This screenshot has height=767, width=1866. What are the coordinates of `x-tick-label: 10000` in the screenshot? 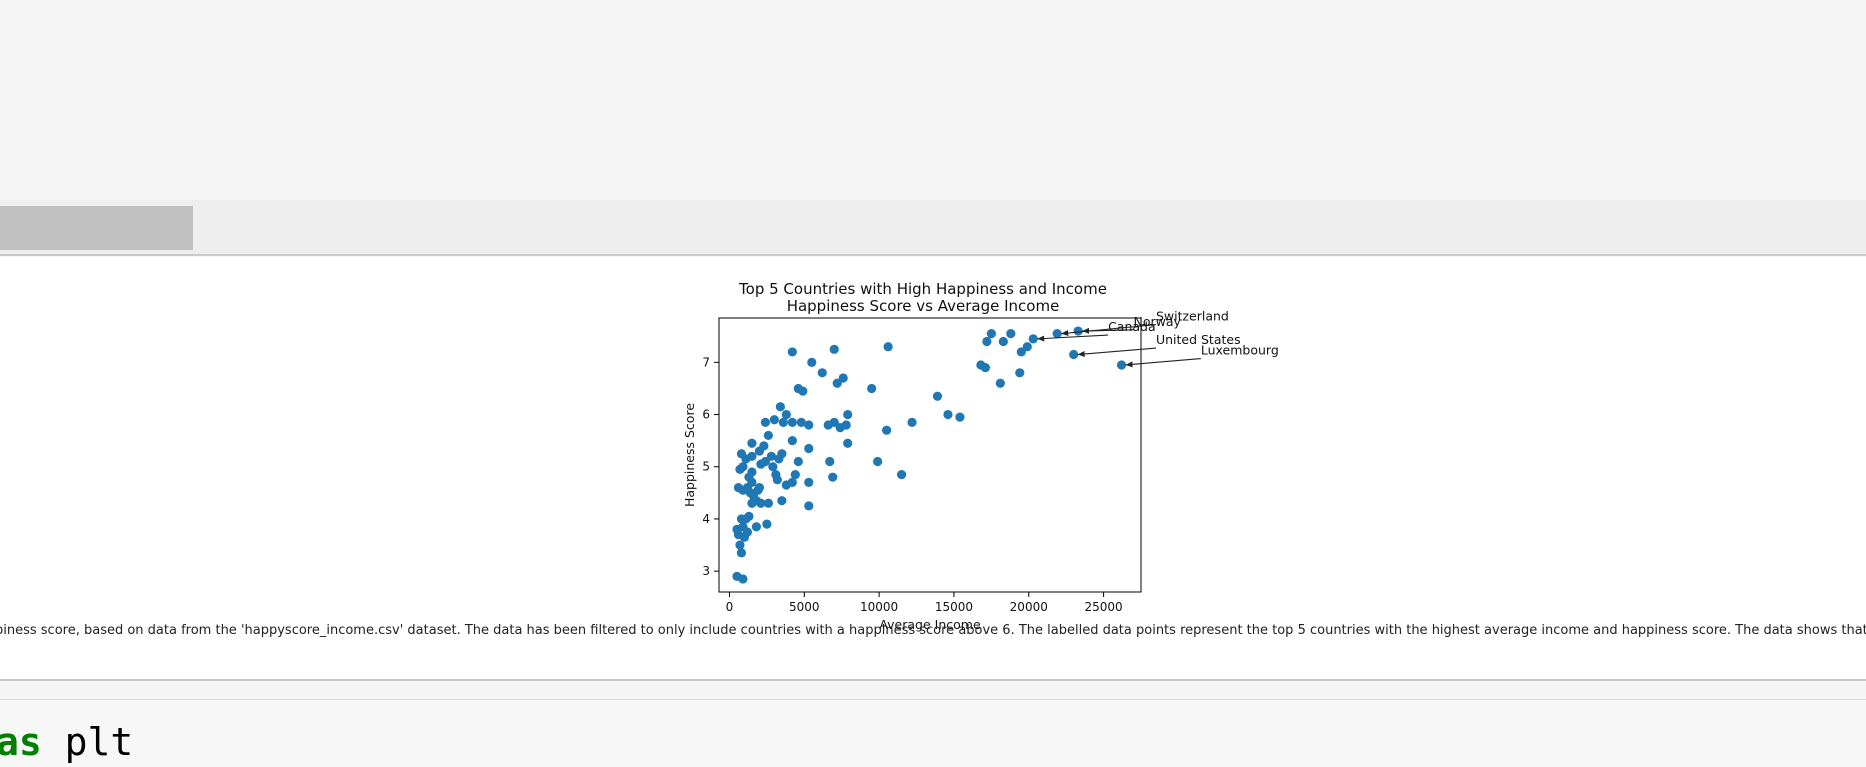 It's located at (879, 607).